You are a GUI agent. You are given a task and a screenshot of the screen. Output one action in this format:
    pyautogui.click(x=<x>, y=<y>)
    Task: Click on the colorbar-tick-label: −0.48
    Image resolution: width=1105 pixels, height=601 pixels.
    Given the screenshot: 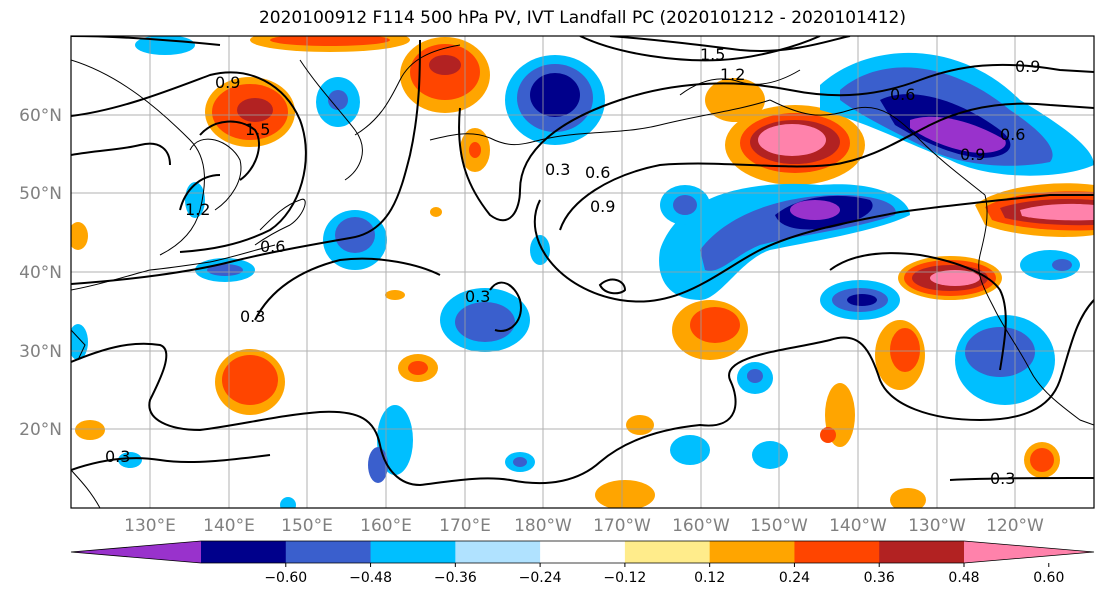 What is the action you would take?
    pyautogui.click(x=370, y=578)
    